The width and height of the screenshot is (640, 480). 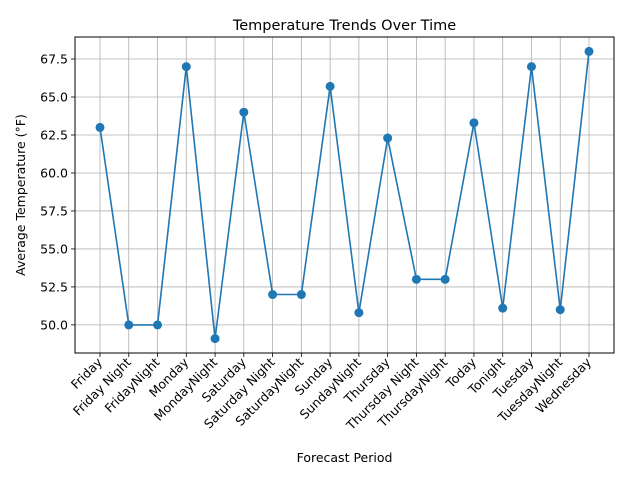 I want to click on y-tick-label: 57.5, so click(x=54, y=210).